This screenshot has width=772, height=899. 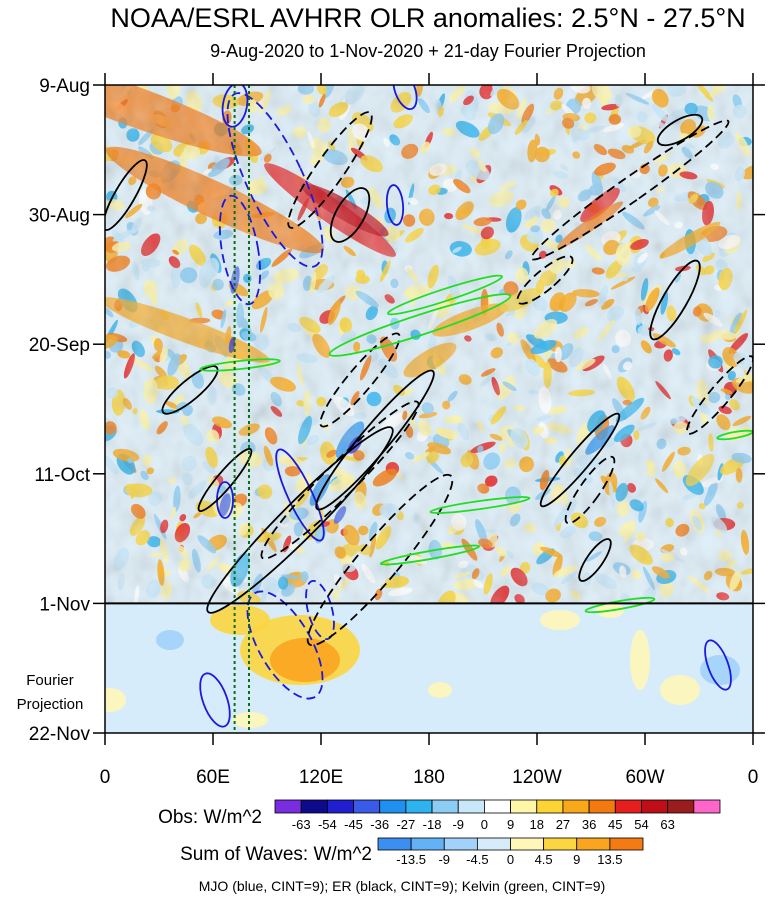 I want to click on obs-legend-level: 45, so click(x=615, y=824).